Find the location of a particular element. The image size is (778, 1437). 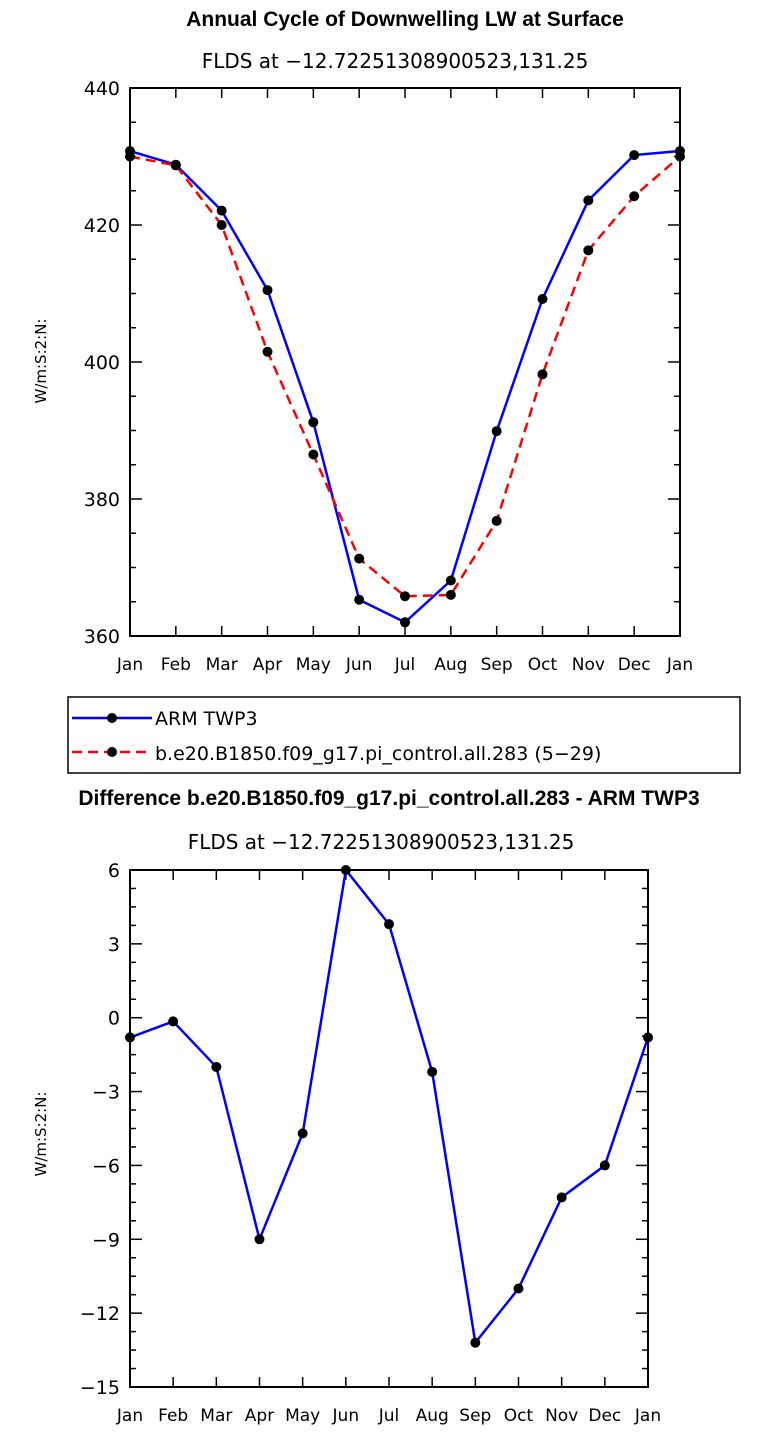

chart1-xtick-label: Jun is located at coordinates (359, 665).